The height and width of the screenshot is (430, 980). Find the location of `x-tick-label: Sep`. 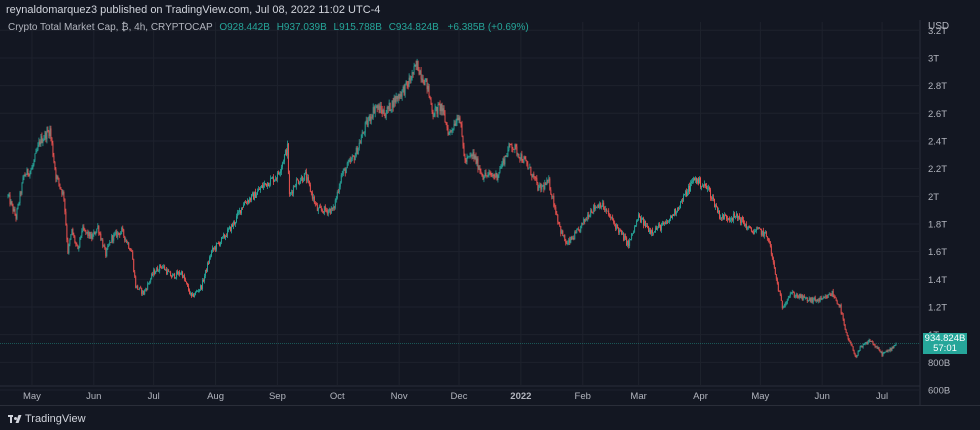

x-tick-label: Sep is located at coordinates (277, 396).